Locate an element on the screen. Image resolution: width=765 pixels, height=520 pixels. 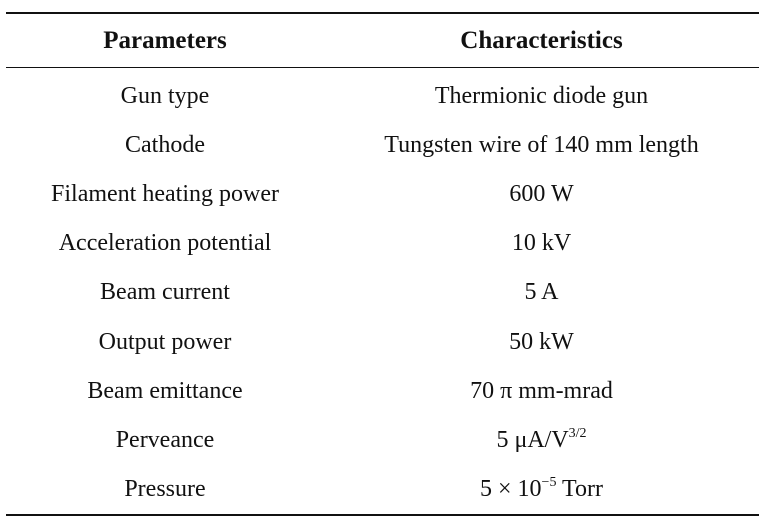
row-characteristic: 70 π mm-mrad is located at coordinates (541, 390).